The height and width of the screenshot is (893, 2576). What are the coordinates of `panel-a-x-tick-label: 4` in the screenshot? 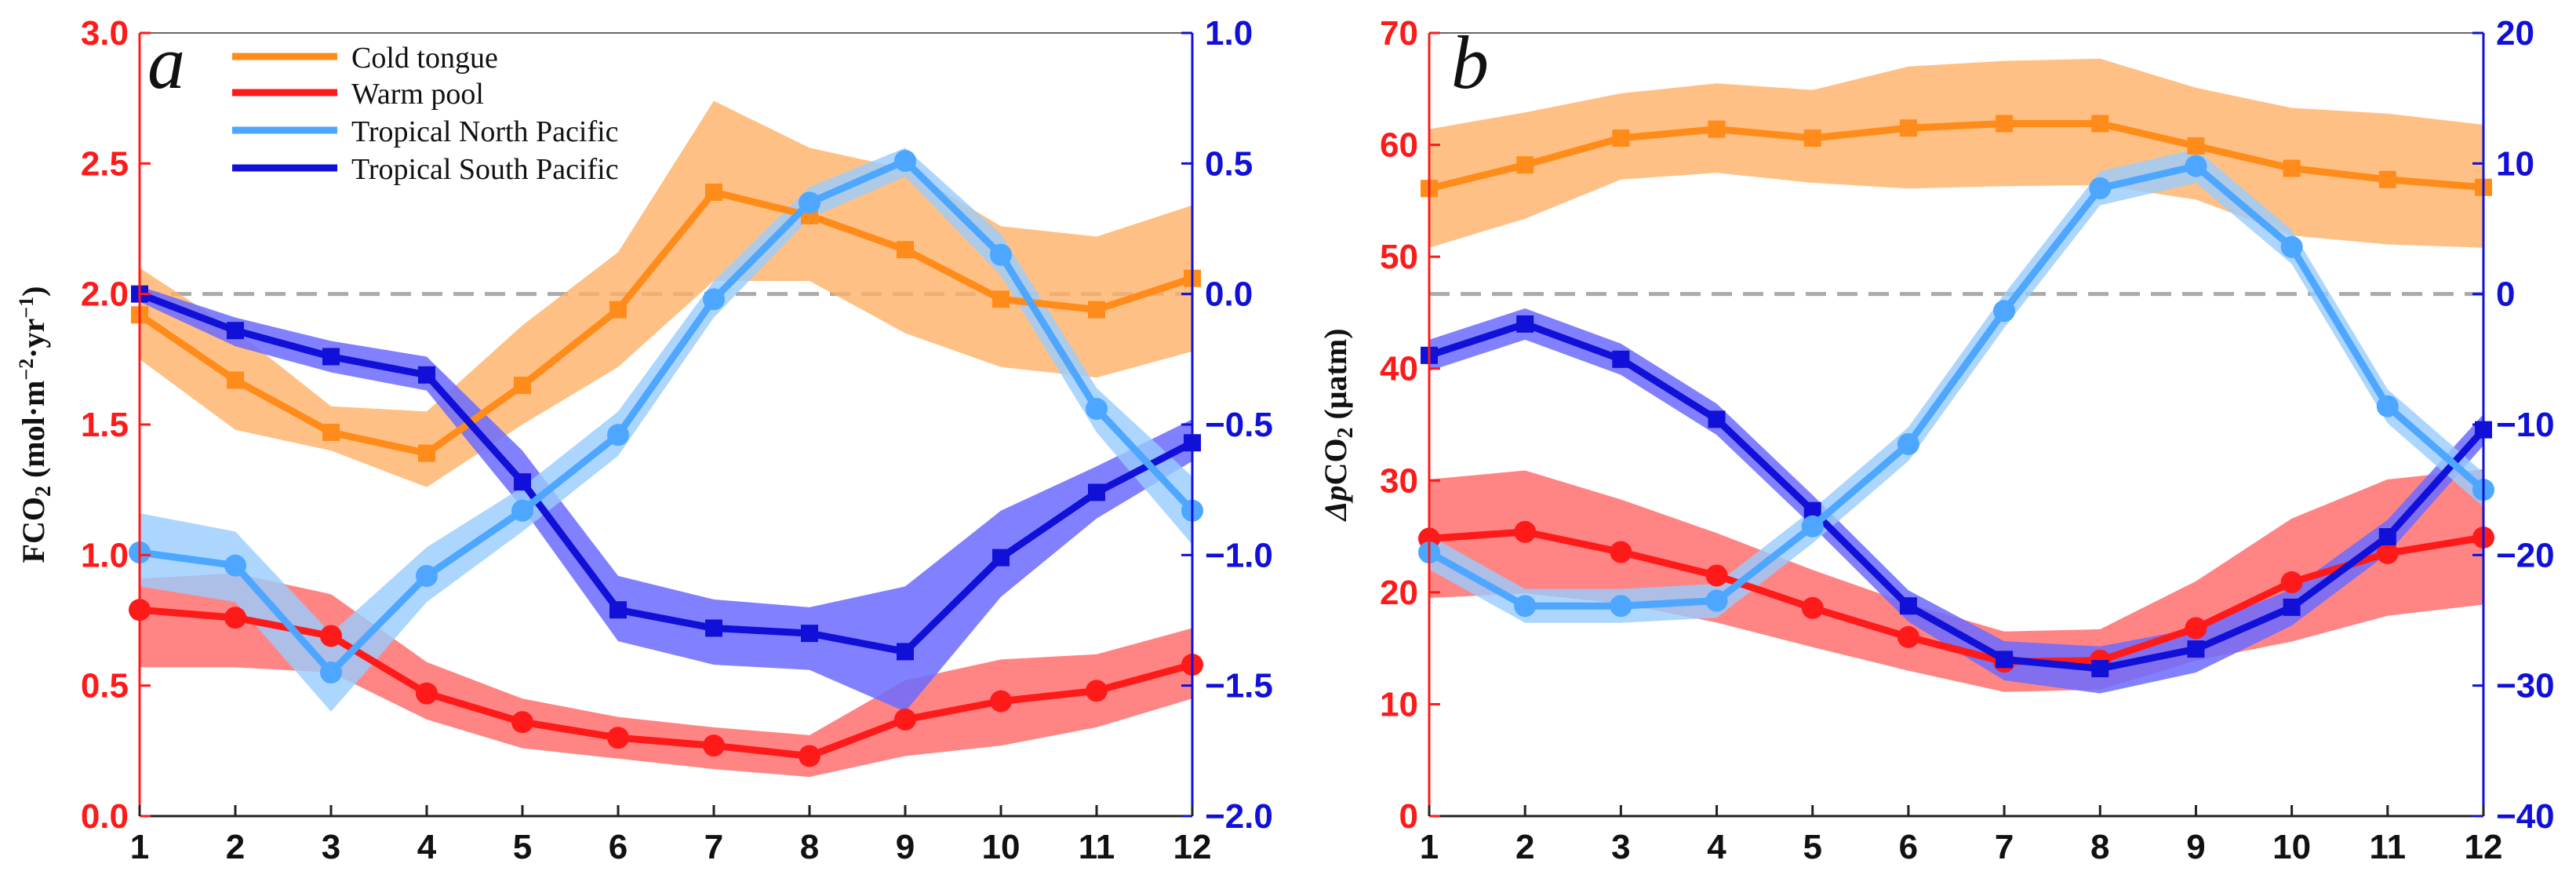 It's located at (427, 847).